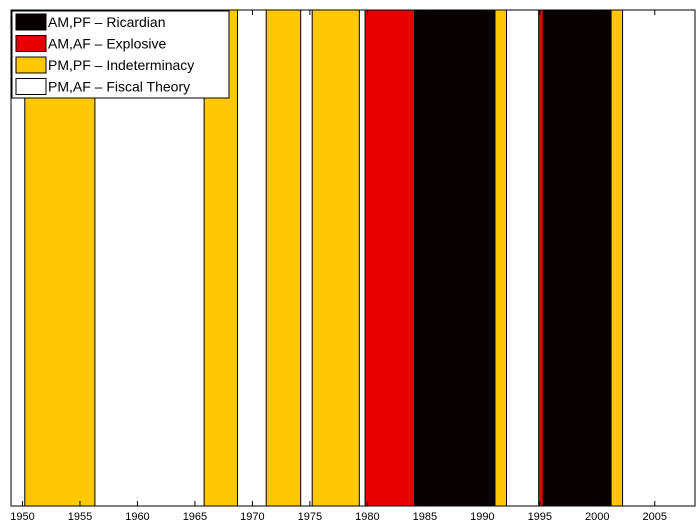 The height and width of the screenshot is (525, 696). I want to click on x-tick-label: 1970, so click(252, 517).